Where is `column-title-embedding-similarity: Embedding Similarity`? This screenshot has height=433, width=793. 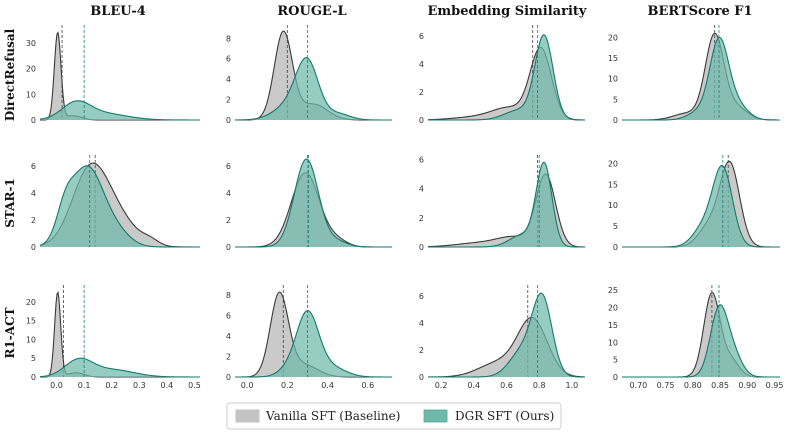
column-title-embedding-similarity: Embedding Similarity is located at coordinates (507, 11).